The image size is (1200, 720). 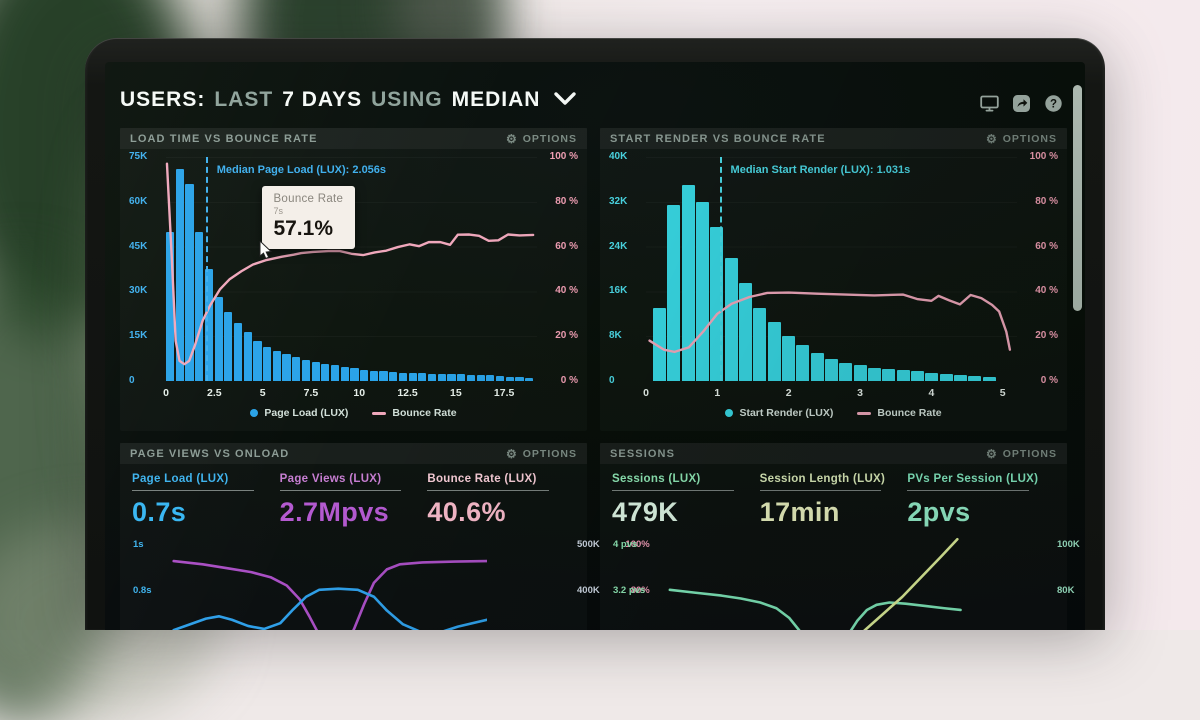 I want to click on metric-block: Page Load (LUX)0.7s, so click(x=206, y=500).